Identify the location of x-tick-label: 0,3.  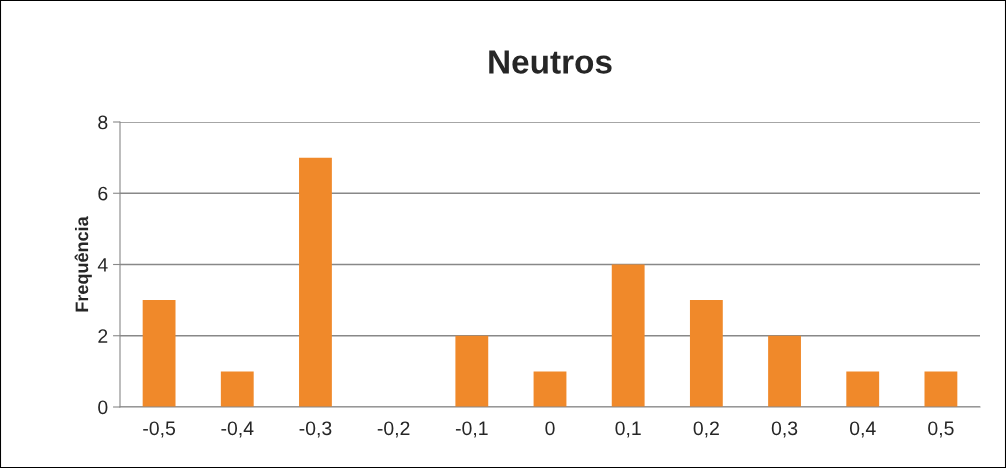
(784, 429).